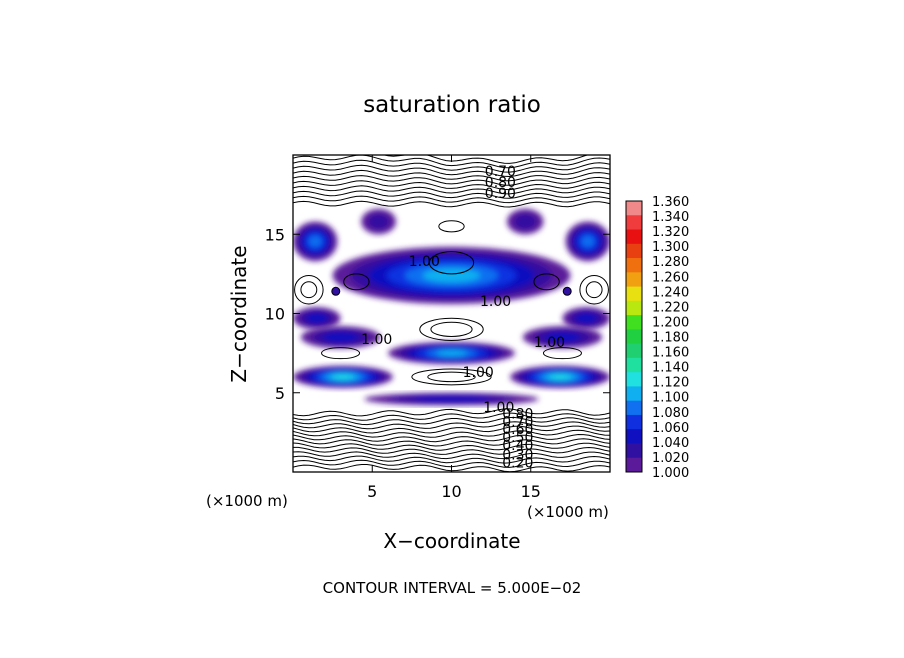 Image resolution: width=904 pixels, height=658 pixels. Describe the element at coordinates (280, 393) in the screenshot. I see `y-tick-label: 5` at that location.